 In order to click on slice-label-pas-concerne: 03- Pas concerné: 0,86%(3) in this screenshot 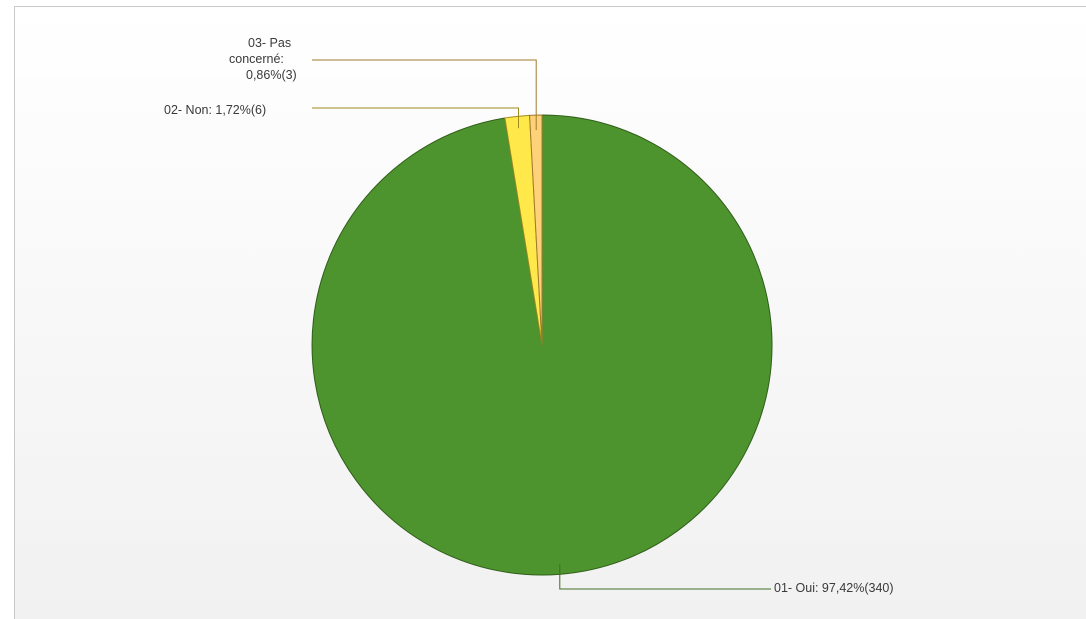, I will do `click(263, 59)`.